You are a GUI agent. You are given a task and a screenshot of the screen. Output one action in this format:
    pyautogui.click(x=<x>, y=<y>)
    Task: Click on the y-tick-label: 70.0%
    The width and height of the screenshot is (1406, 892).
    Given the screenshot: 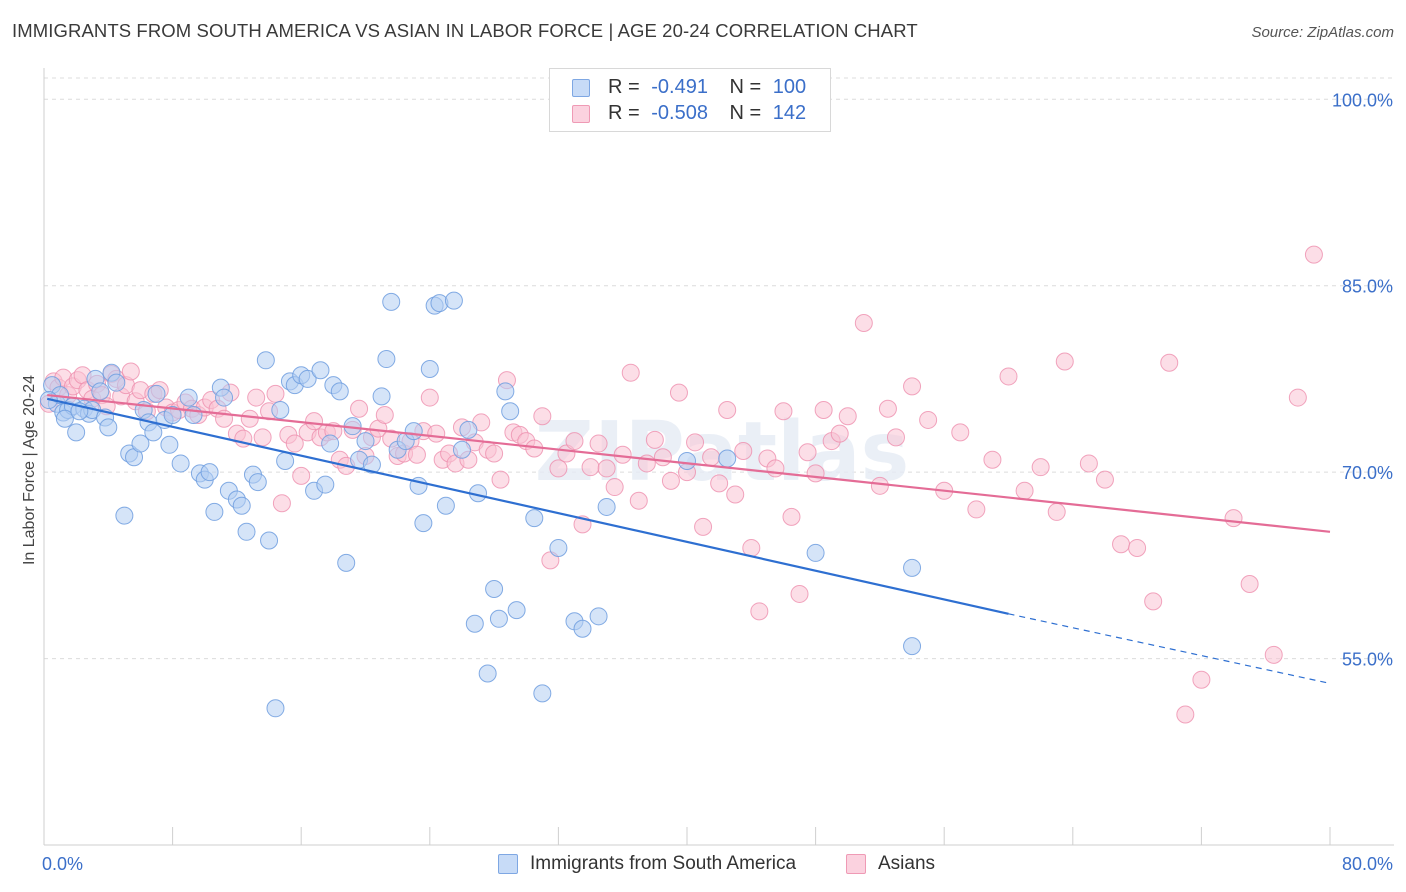 What is the action you would take?
    pyautogui.click(x=1367, y=473)
    